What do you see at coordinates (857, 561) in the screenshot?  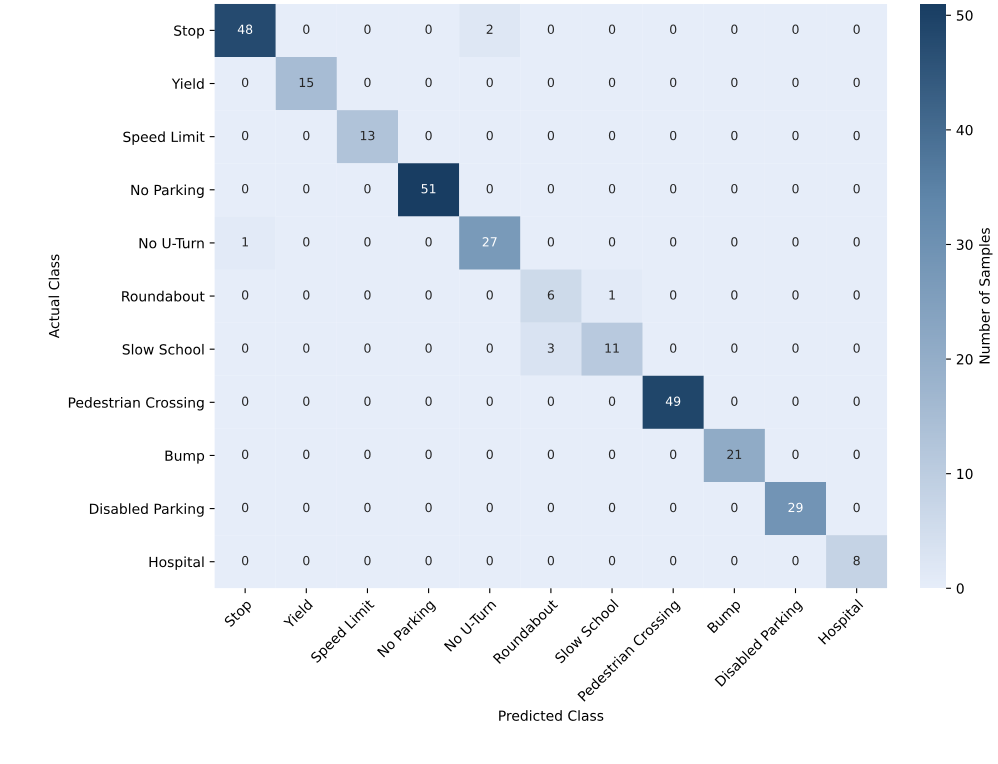 I see `data-label: 8` at bounding box center [857, 561].